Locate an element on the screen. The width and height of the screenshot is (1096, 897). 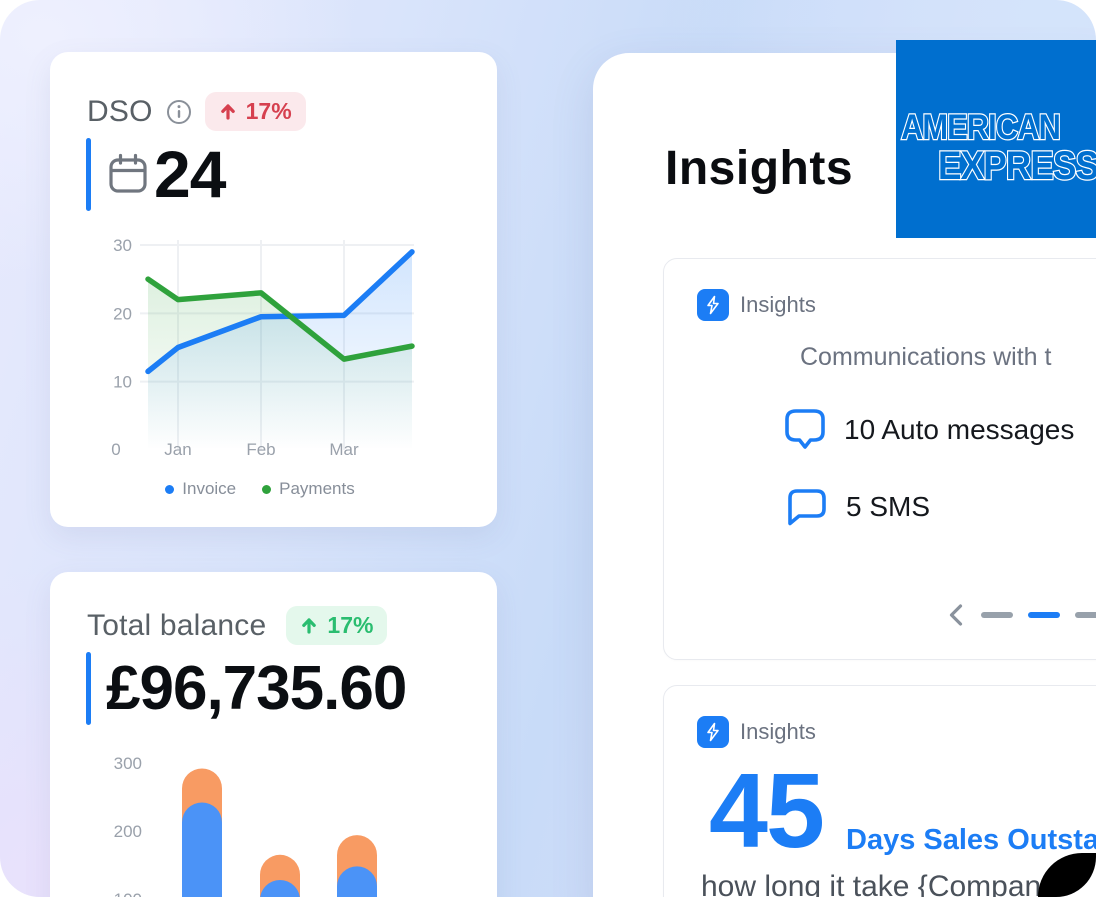
invoice-dot-icon is located at coordinates (170, 489).